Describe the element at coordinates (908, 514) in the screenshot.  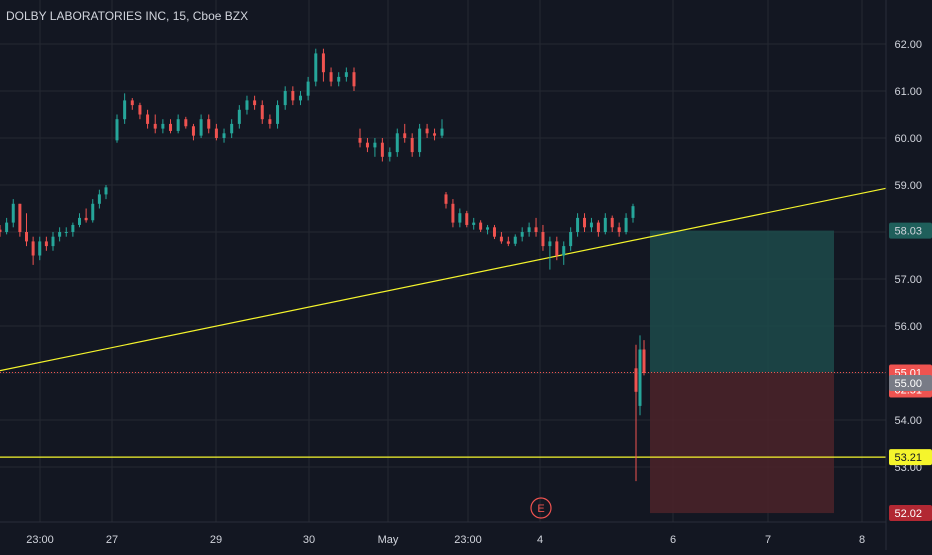
I see `price-badge-text: 52.02` at that location.